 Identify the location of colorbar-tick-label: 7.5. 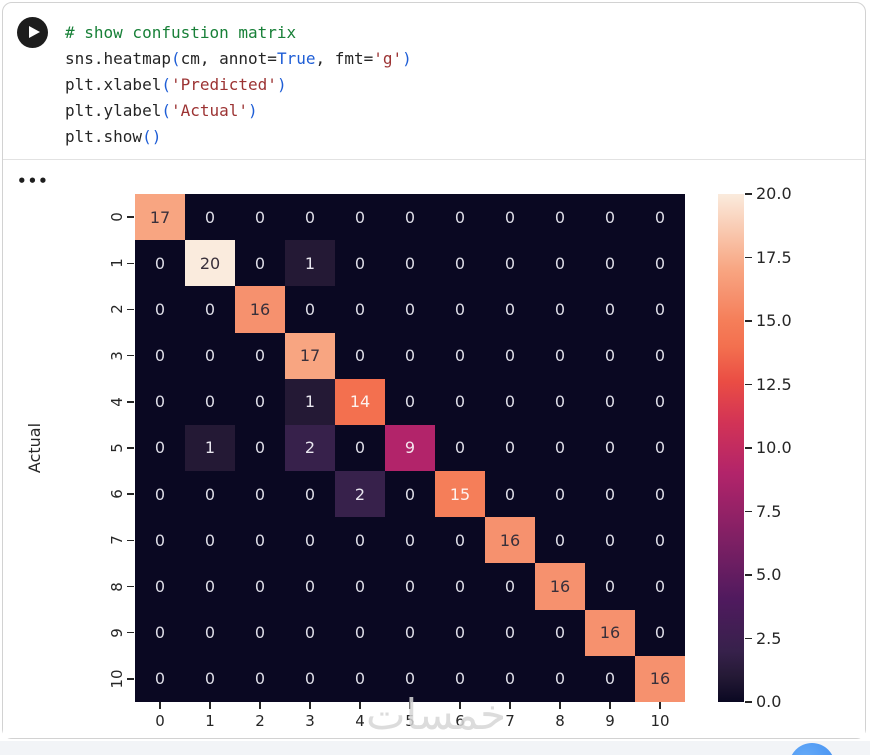
(769, 511).